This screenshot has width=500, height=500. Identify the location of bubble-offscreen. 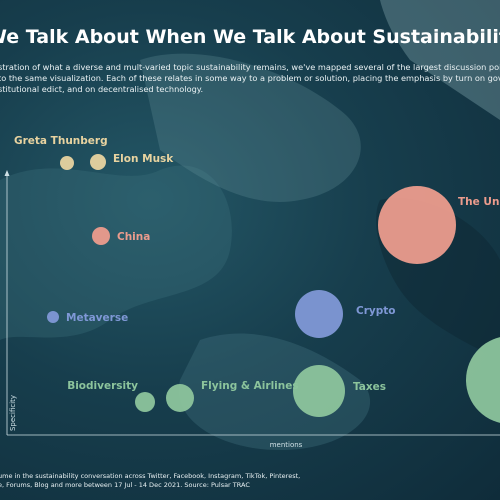
(483, 380).